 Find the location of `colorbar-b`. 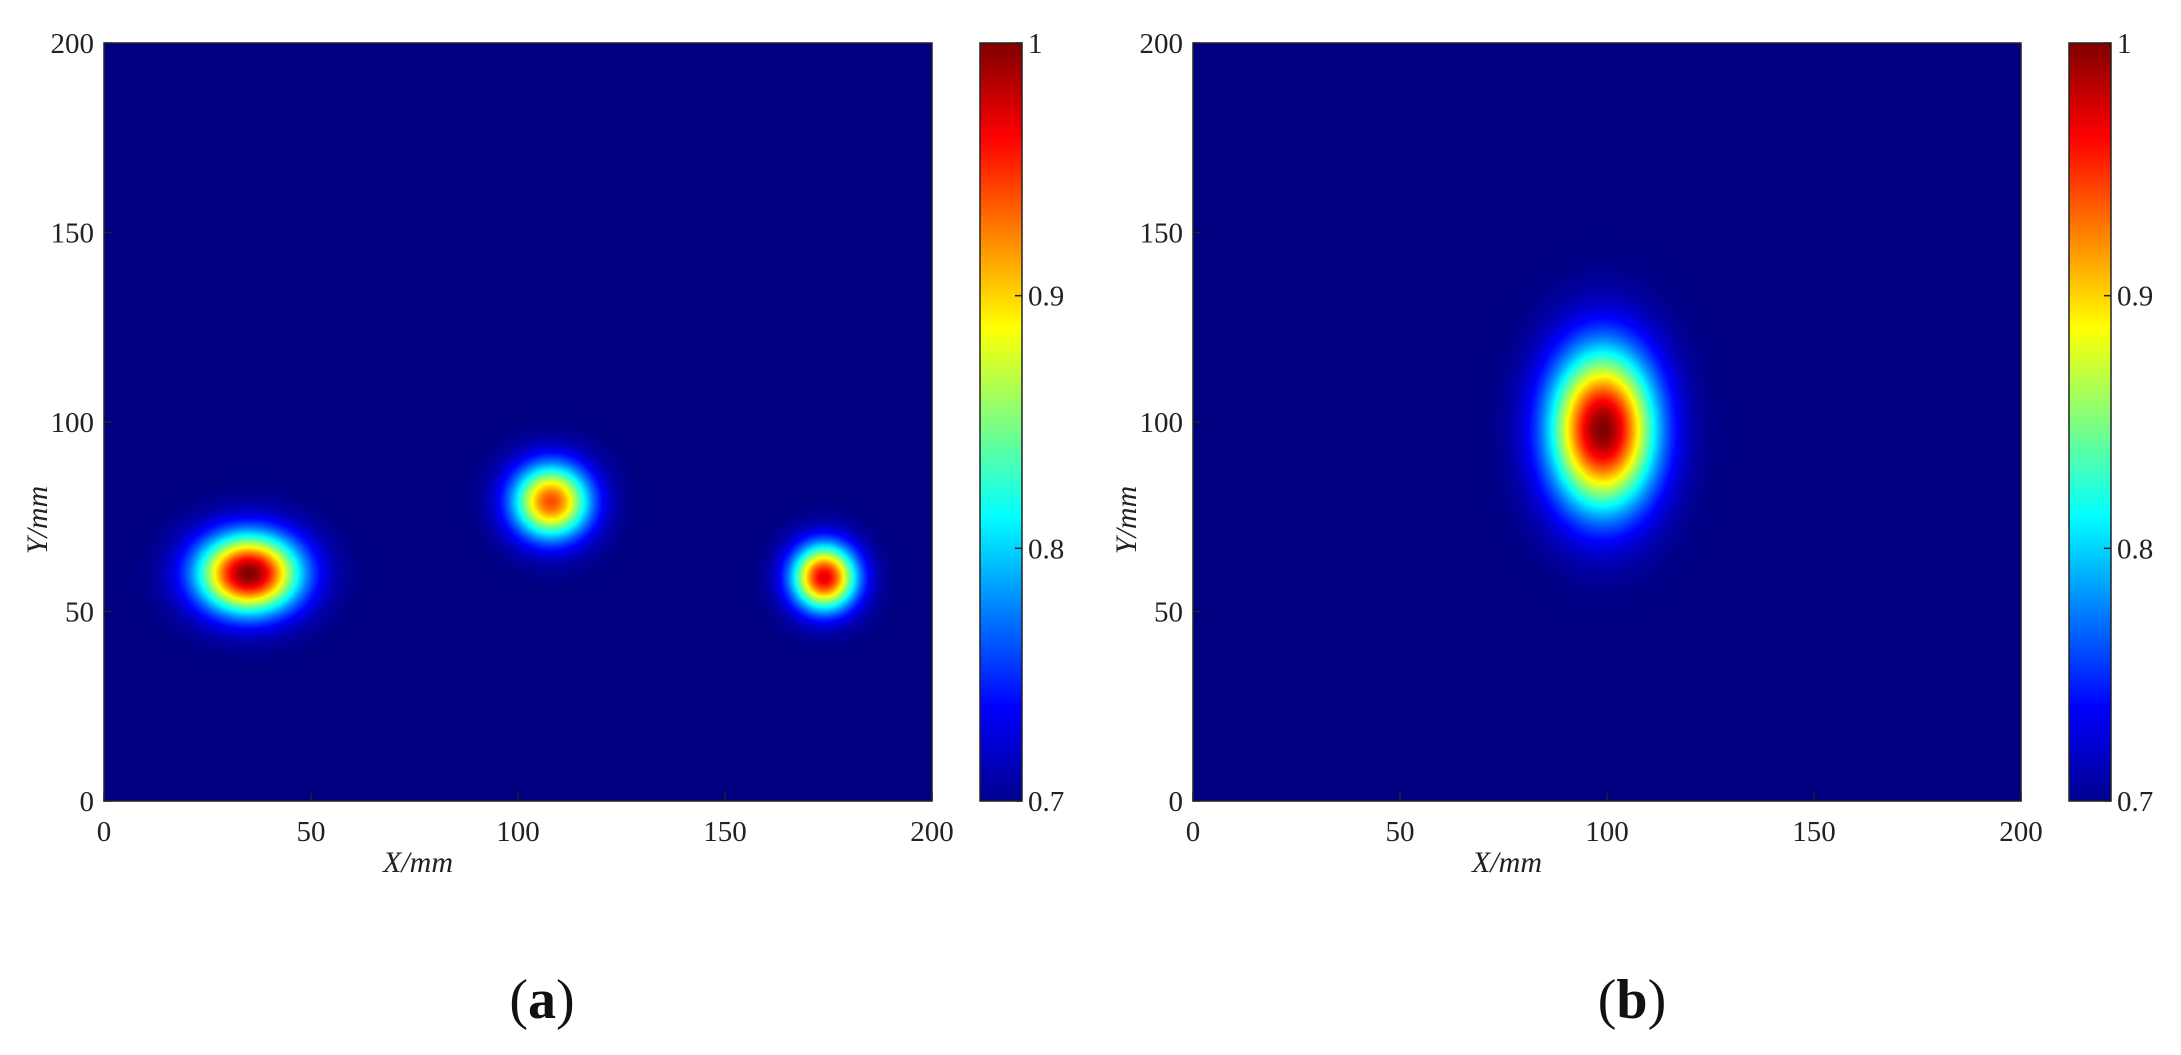

colorbar-b is located at coordinates (2090, 422).